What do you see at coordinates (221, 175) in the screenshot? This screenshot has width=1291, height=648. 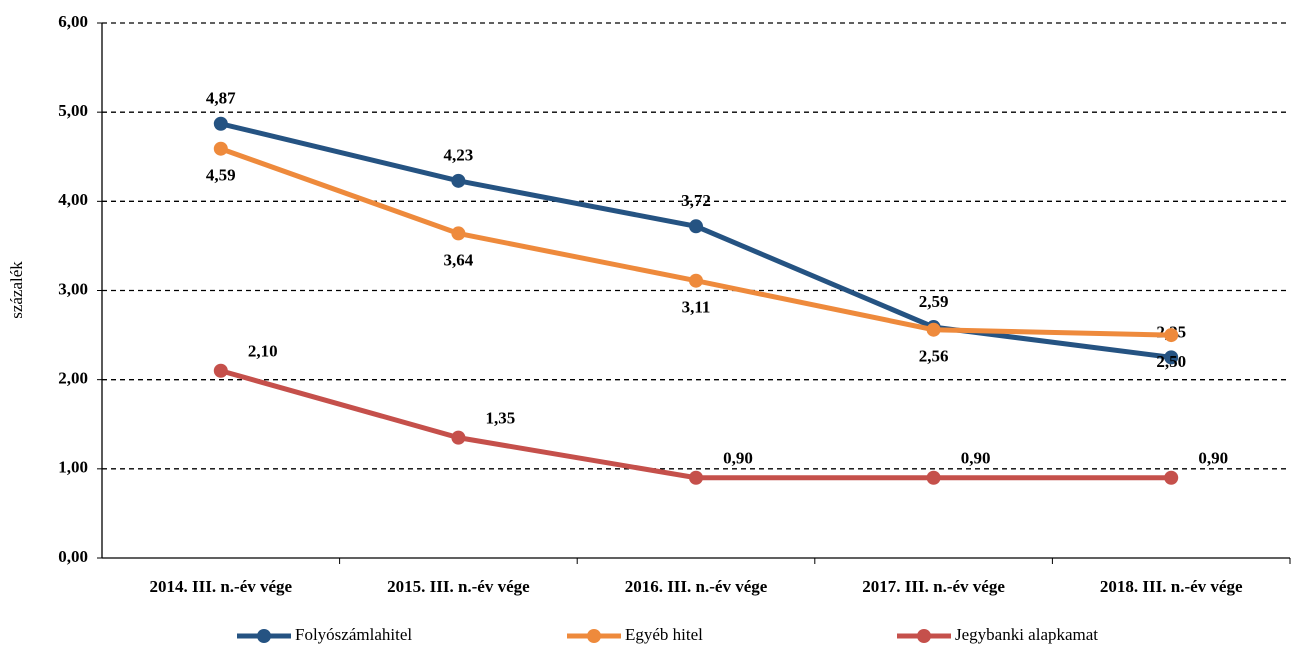 I see `data-label: 4,59` at bounding box center [221, 175].